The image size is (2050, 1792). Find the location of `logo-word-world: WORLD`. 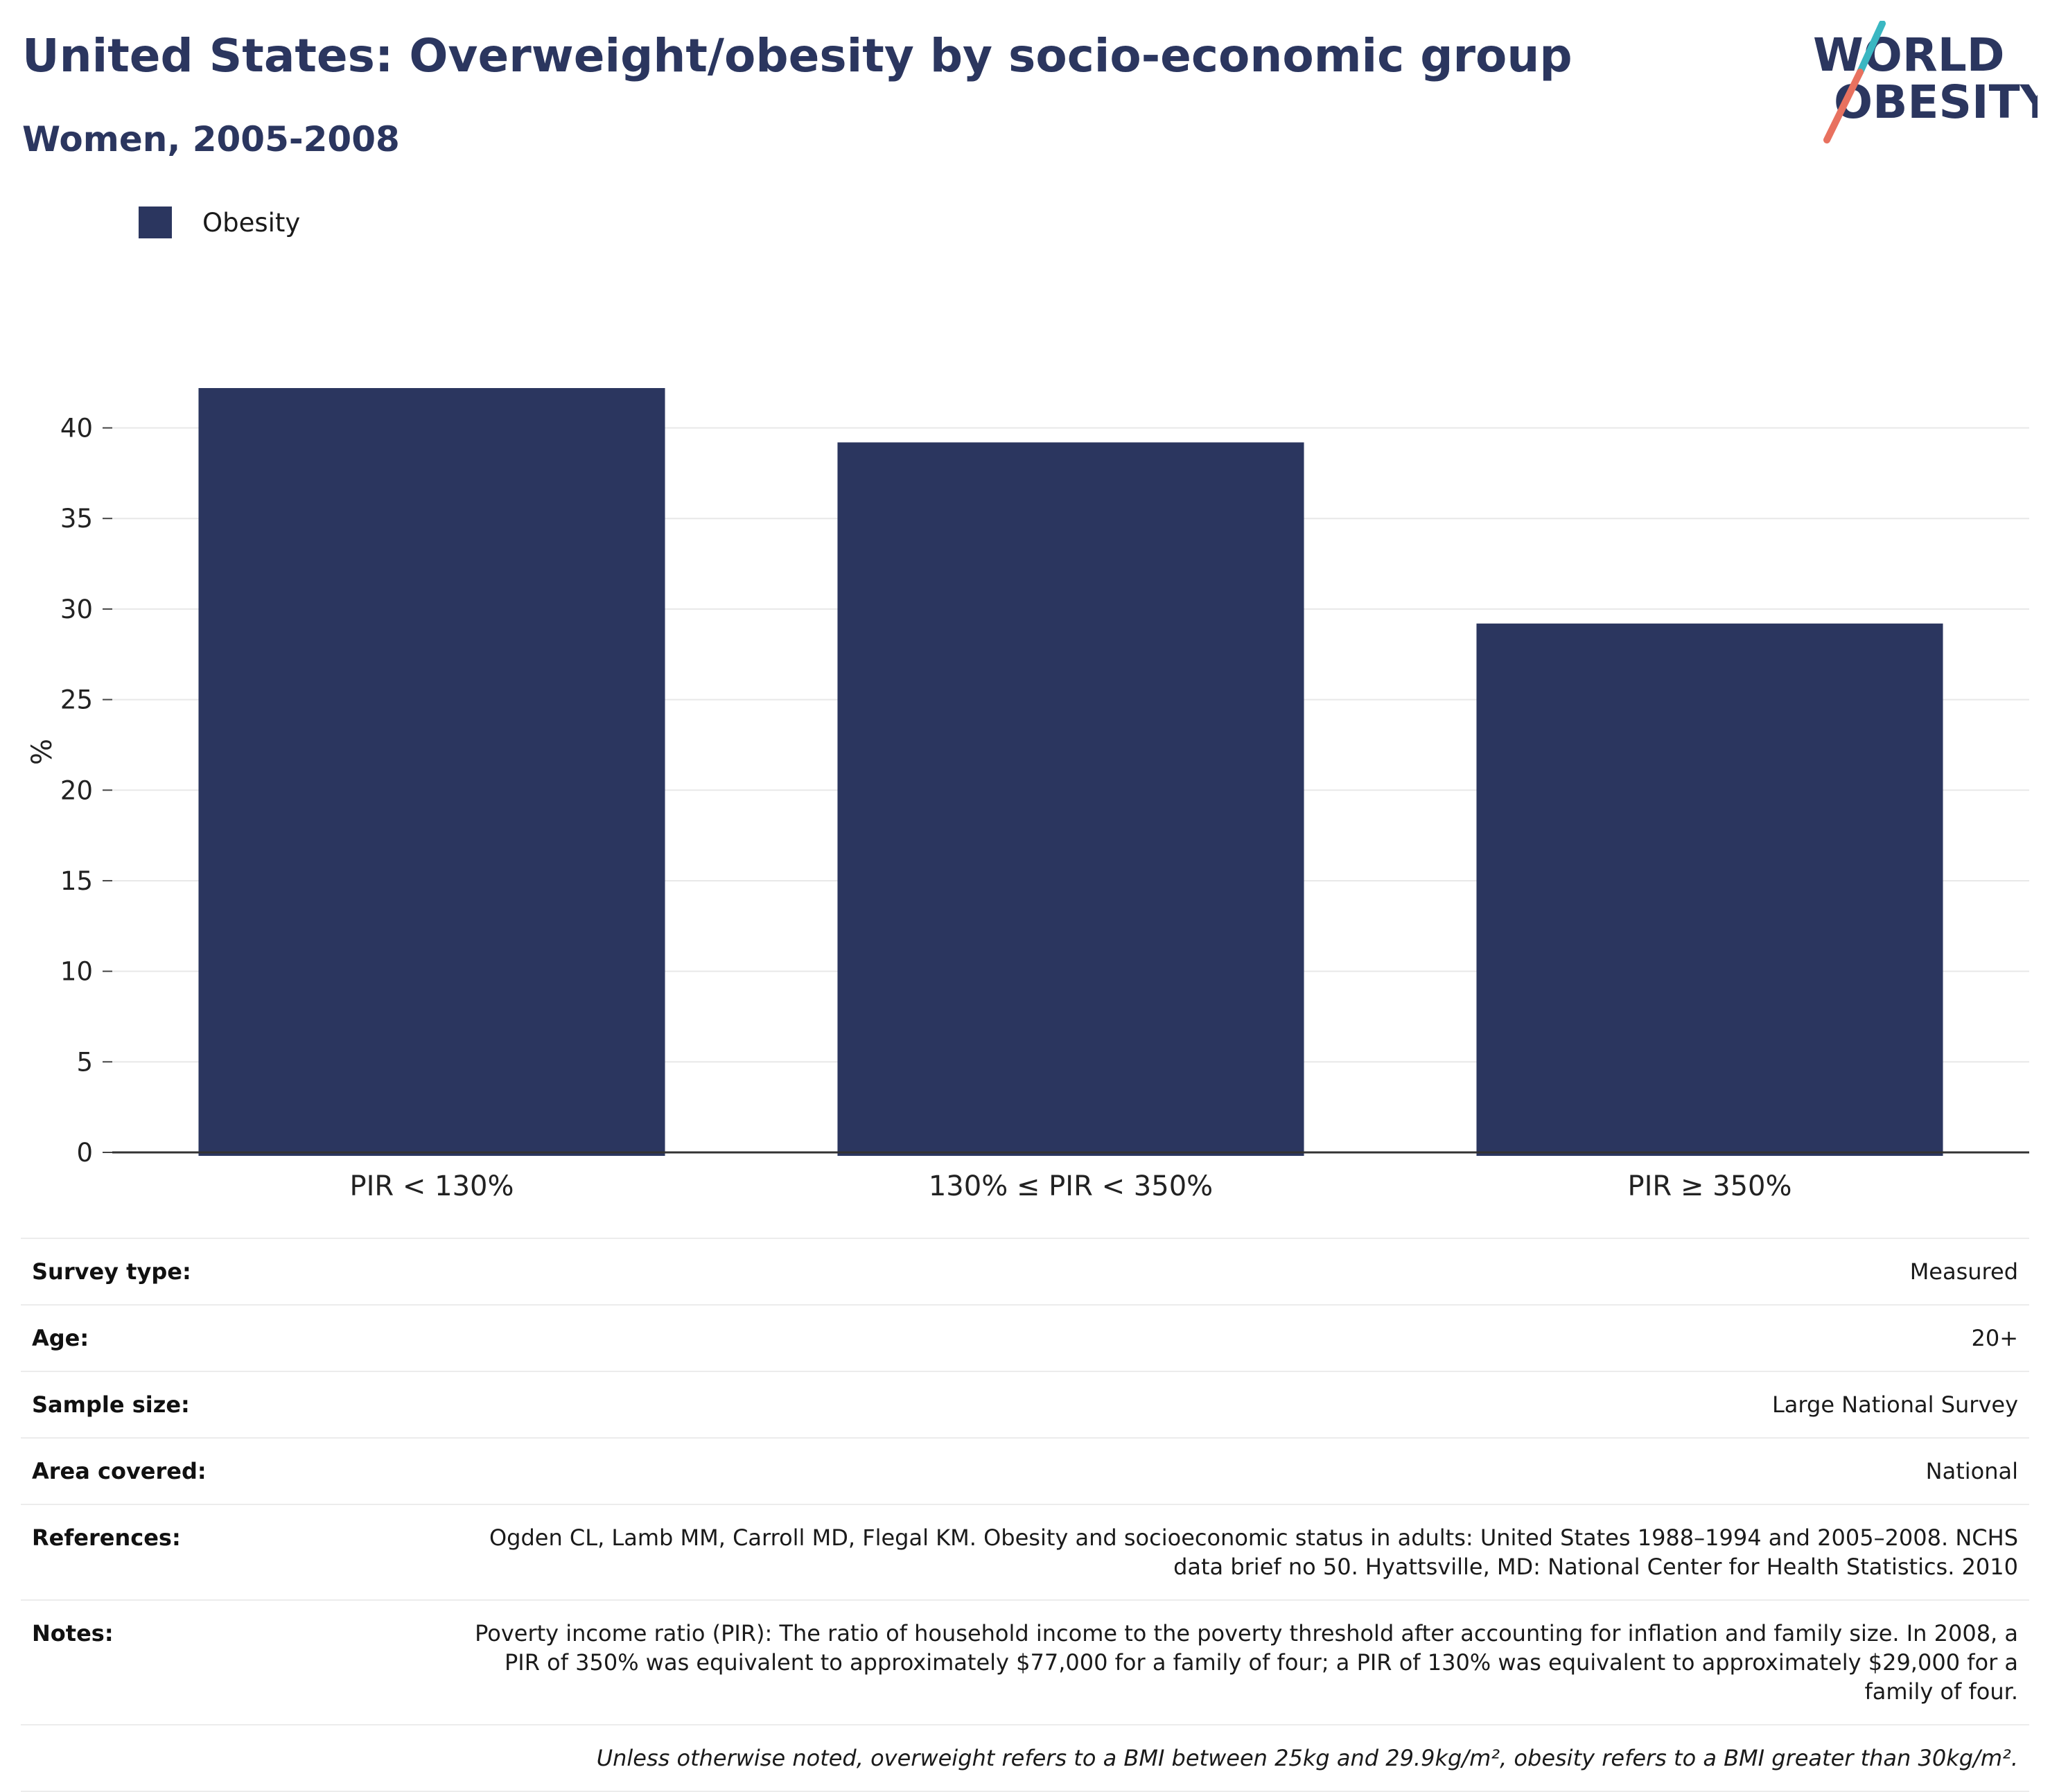

logo-word-world: WORLD is located at coordinates (1909, 55).